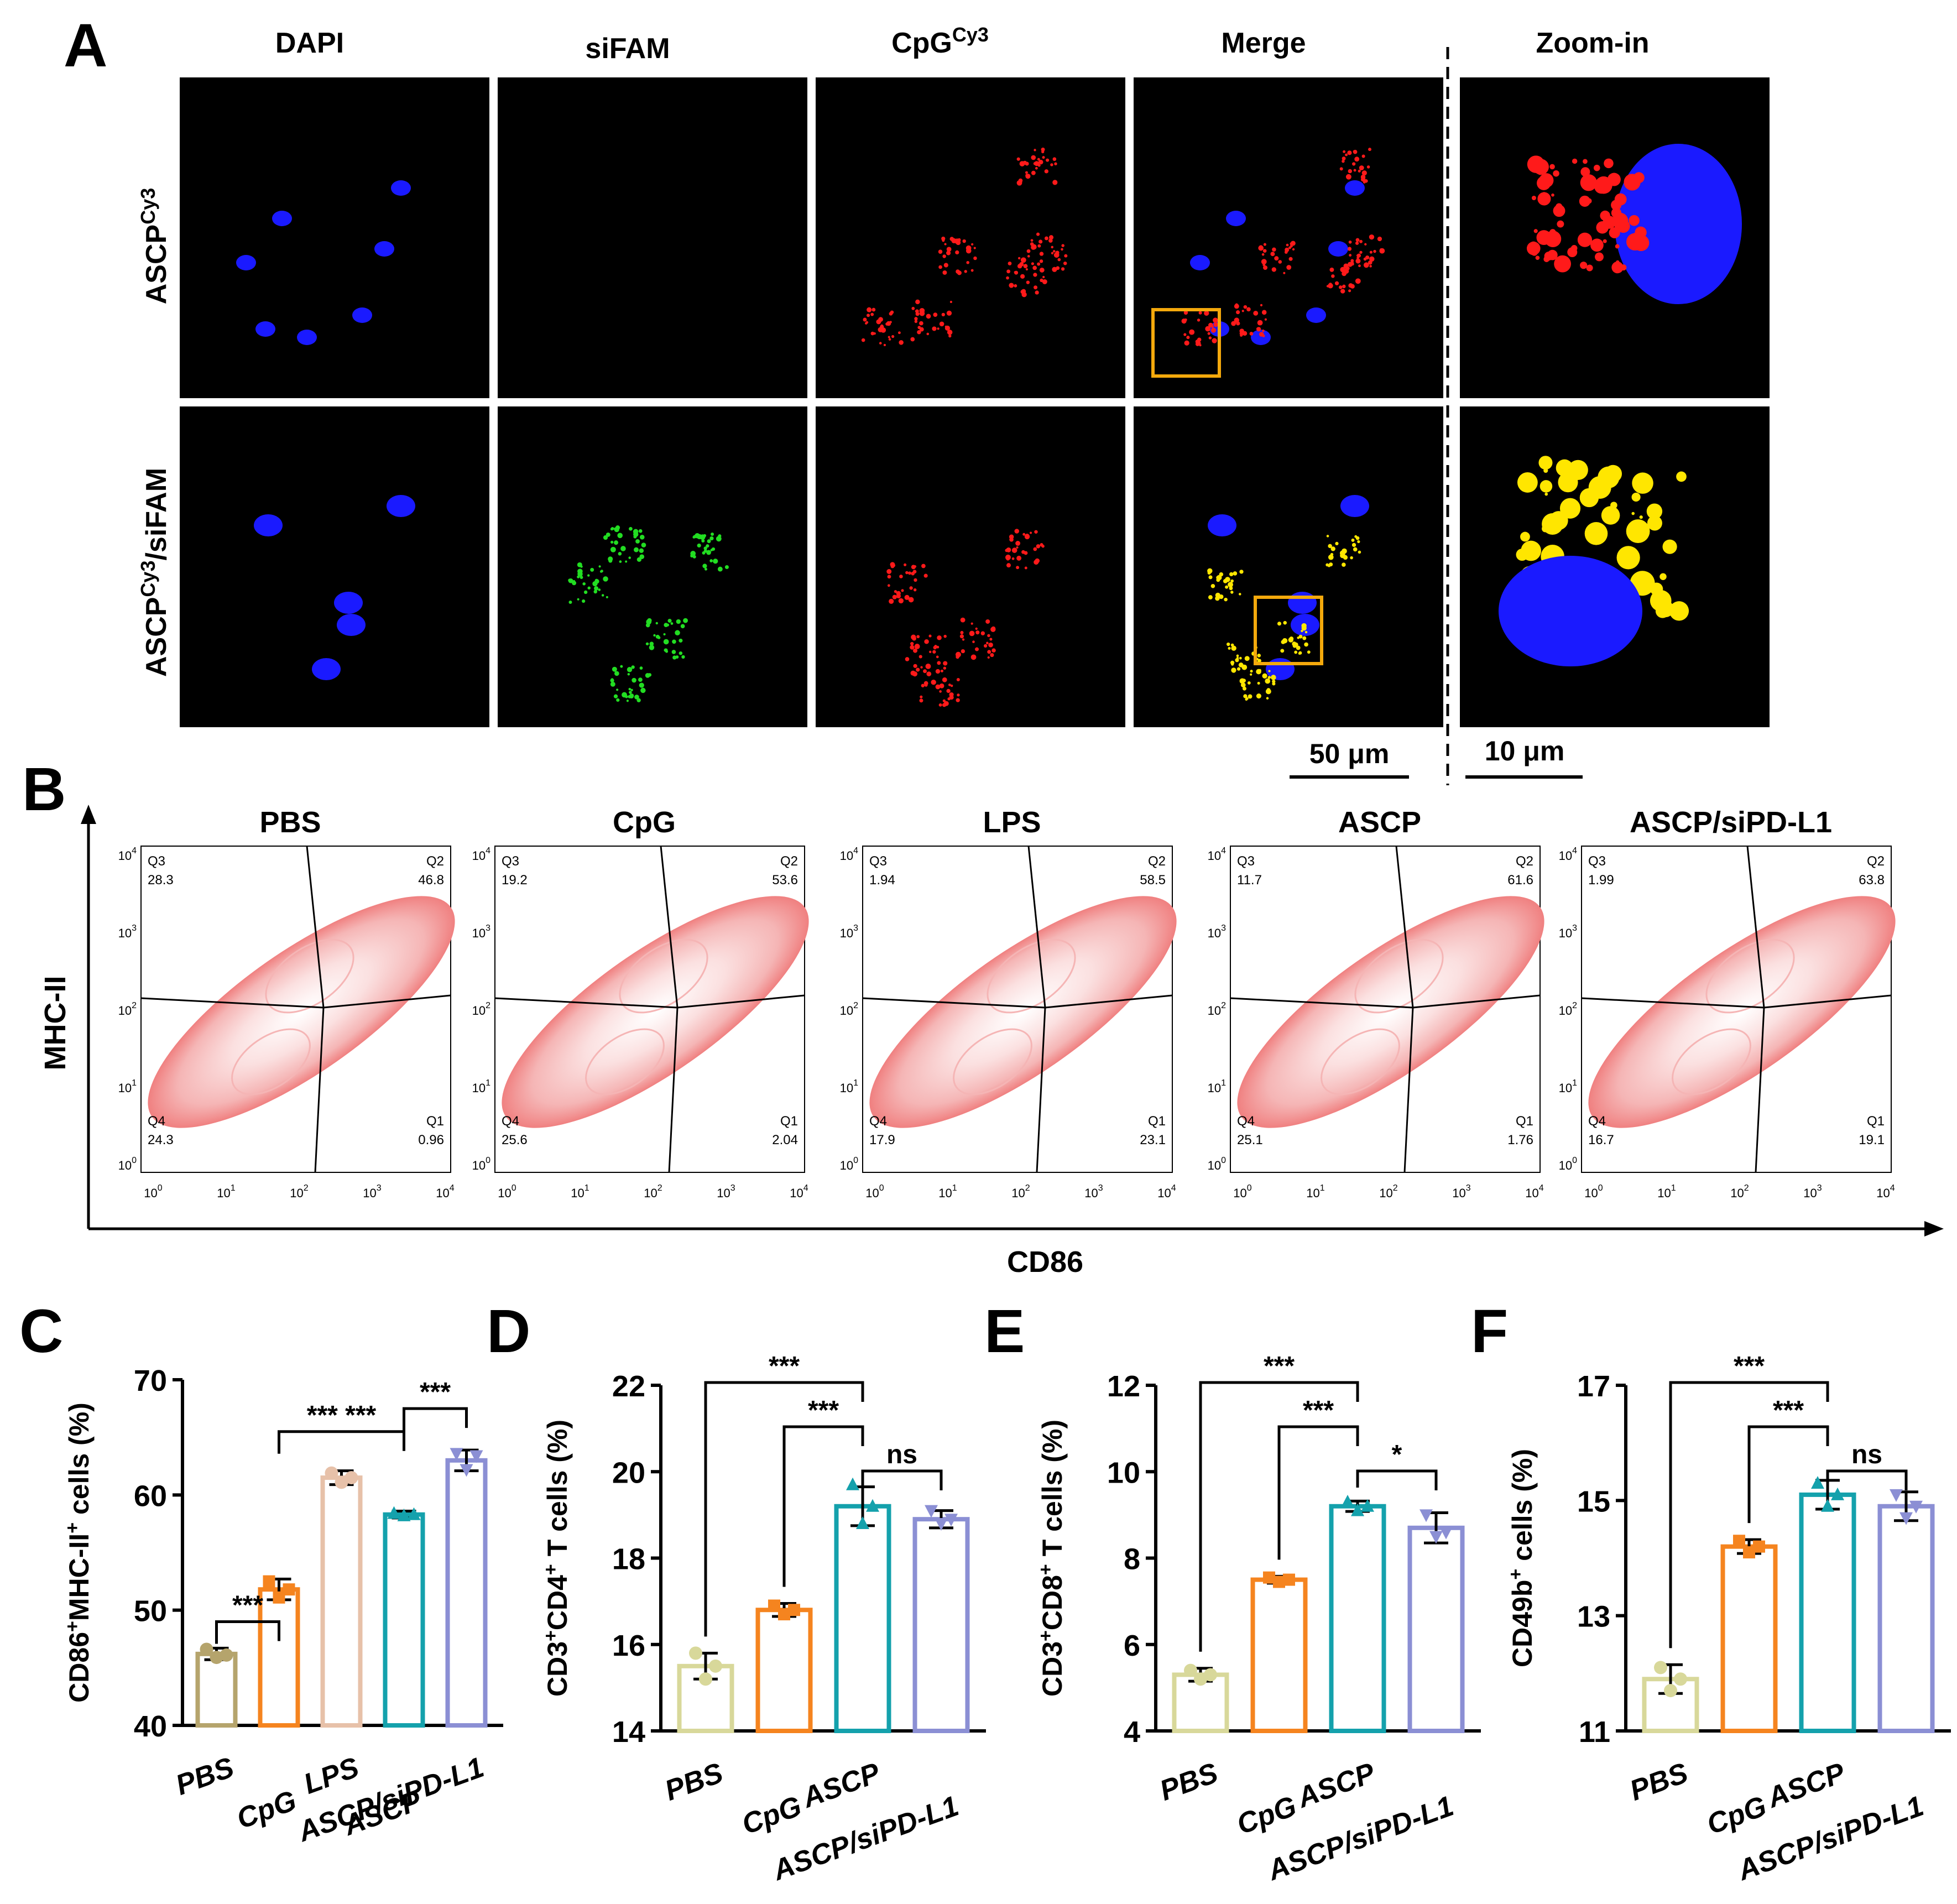 The width and height of the screenshot is (1957, 1904). Describe the element at coordinates (78, 1553) in the screenshot. I see `y-axis-label: CD86+MHC-II+ cells (%)` at that location.